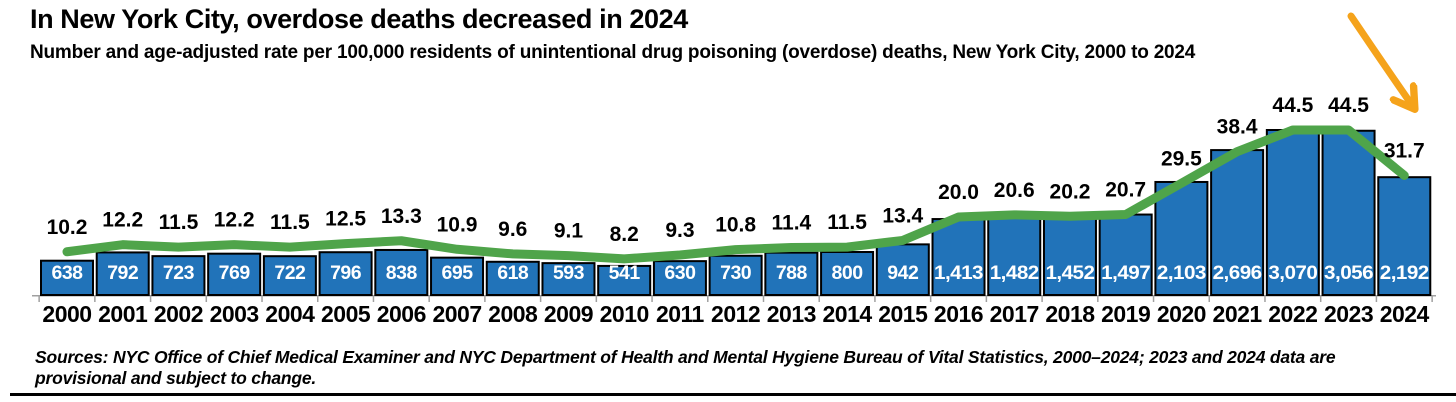  I want to click on bar-count-label: 800, so click(848, 273).